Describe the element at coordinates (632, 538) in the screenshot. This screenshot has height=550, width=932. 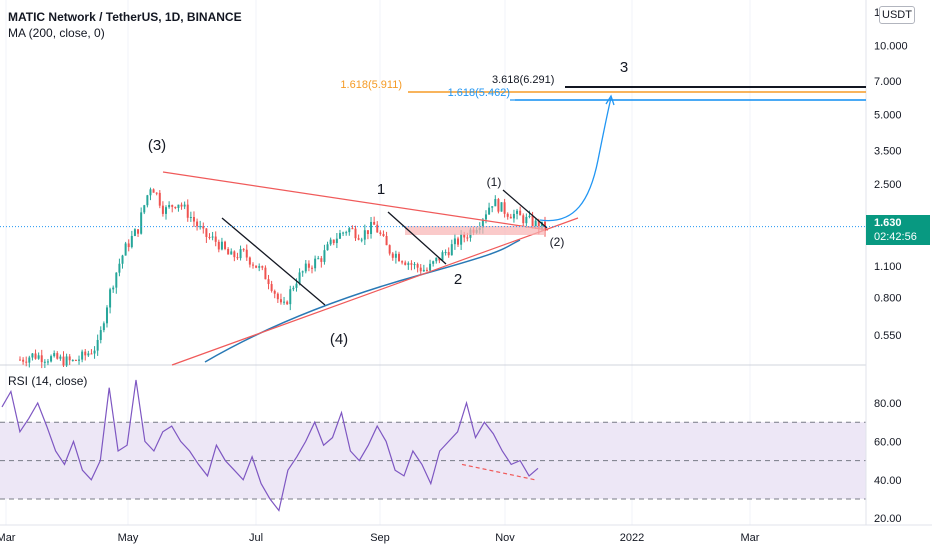
I see `time-tick-label: 2022` at that location.